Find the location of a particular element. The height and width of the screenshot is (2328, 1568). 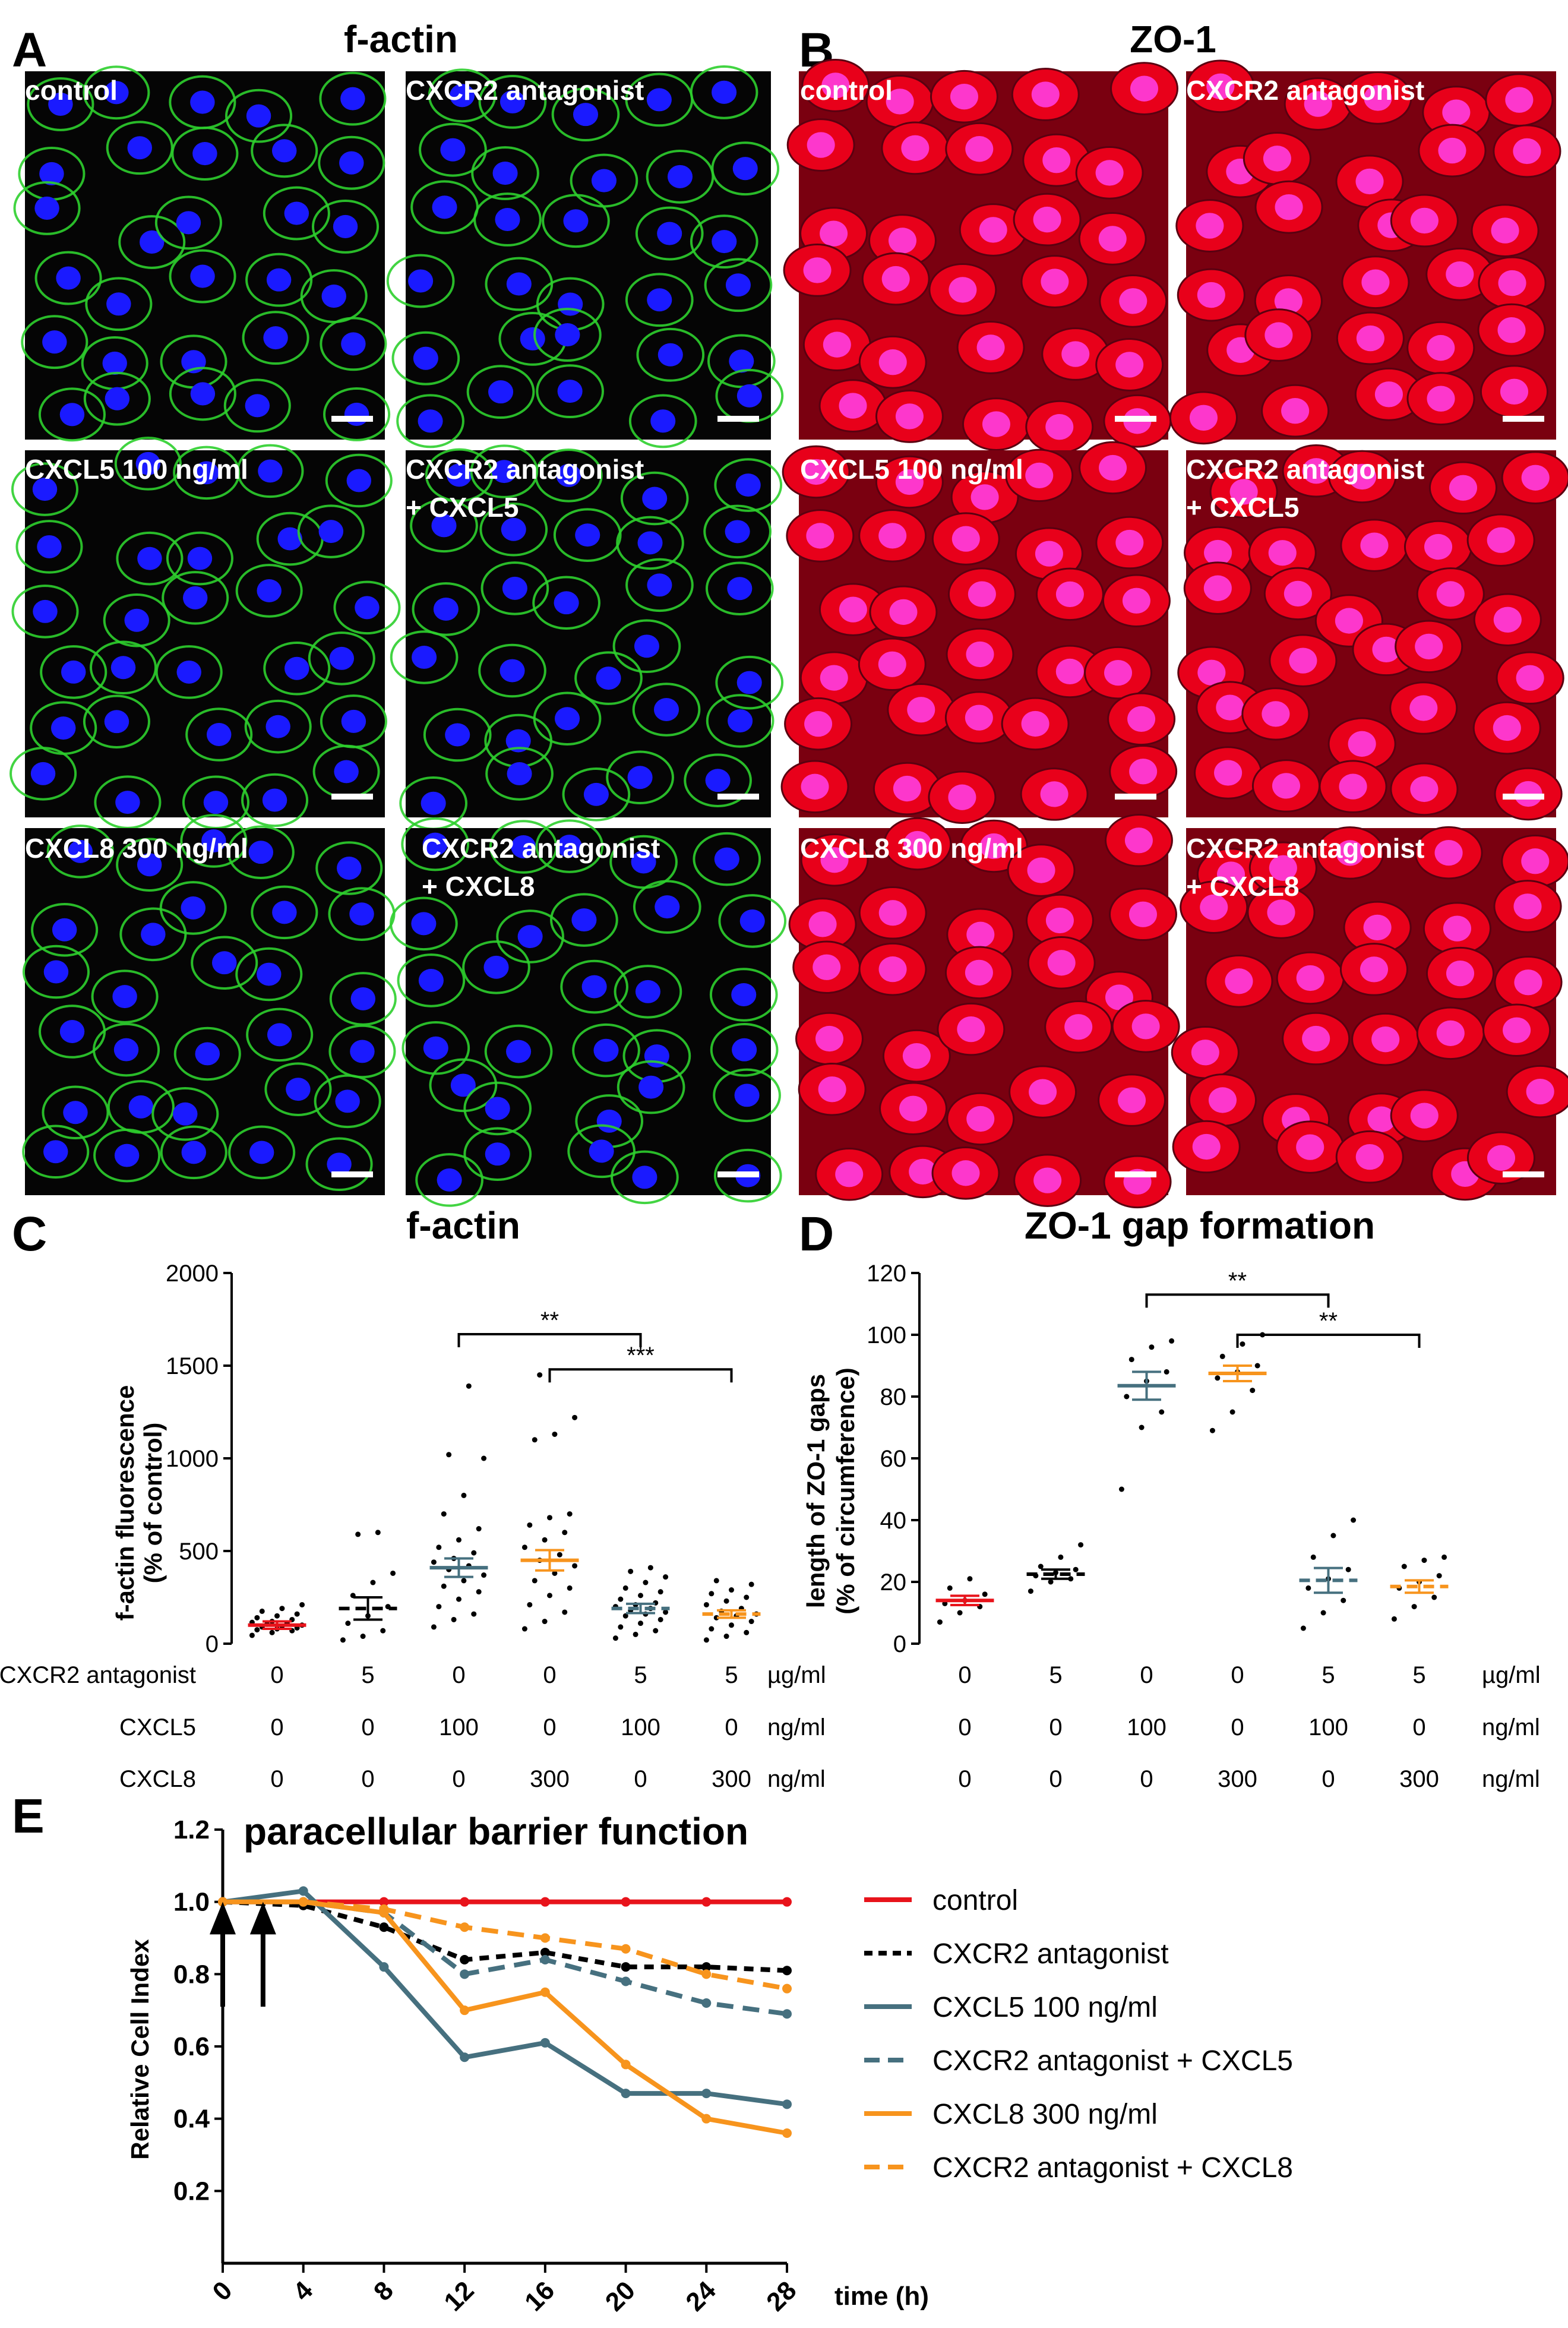

arrow-head is located at coordinates (262, 1918).